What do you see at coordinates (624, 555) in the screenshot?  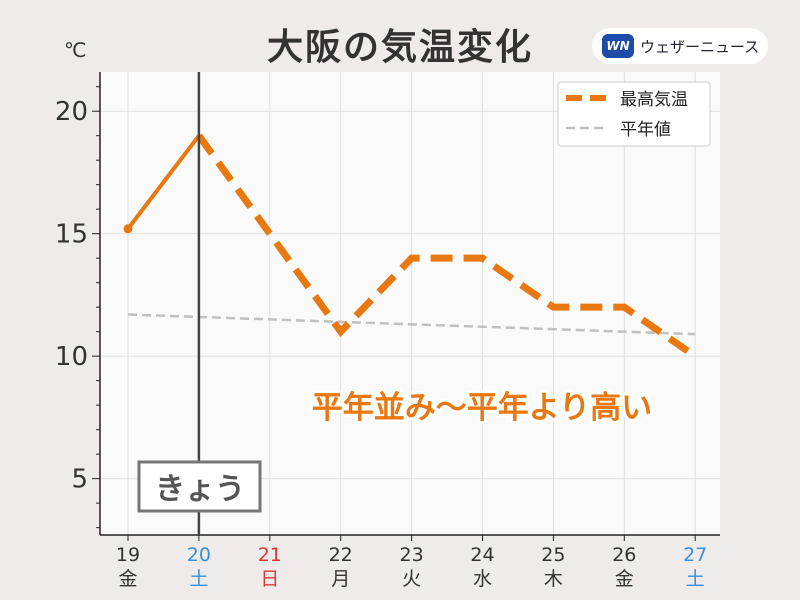 I see `x-tick-date: 26` at bounding box center [624, 555].